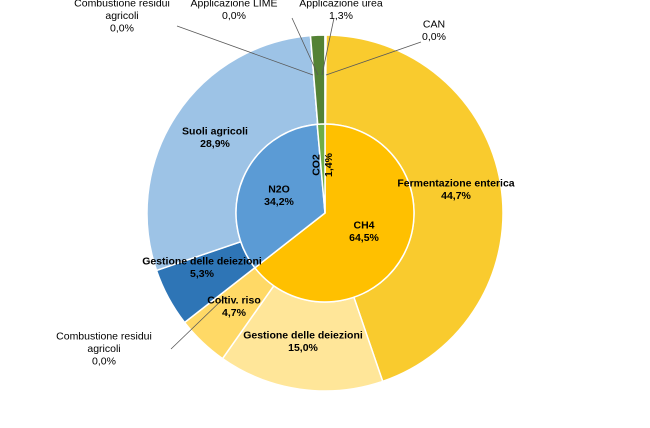  What do you see at coordinates (234, 313) in the screenshot?
I see `outer-label-ch4-coltiv-riso-value: 4,7%` at bounding box center [234, 313].